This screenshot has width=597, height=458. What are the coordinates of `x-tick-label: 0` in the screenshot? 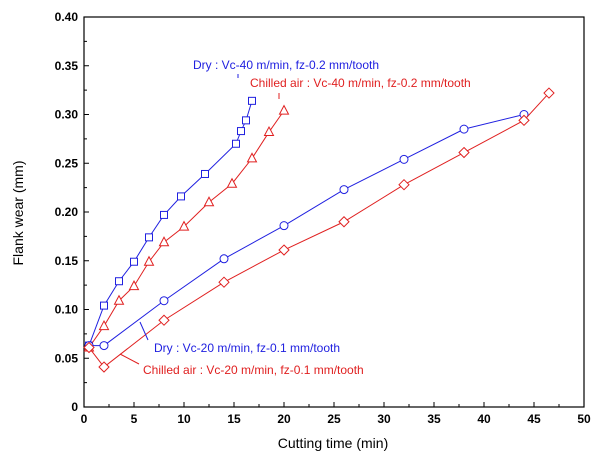 It's located at (84, 419).